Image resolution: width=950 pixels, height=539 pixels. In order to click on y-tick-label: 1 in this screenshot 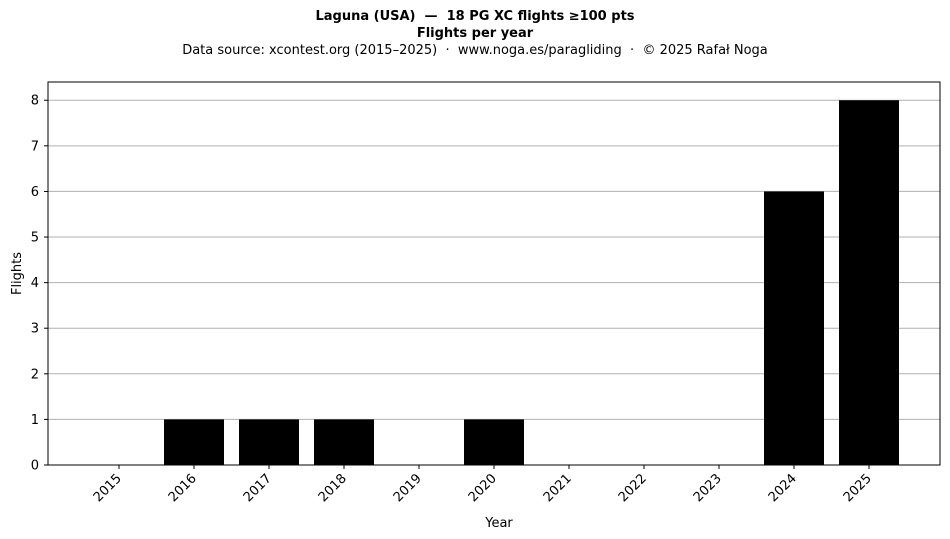, I will do `click(35, 420)`.